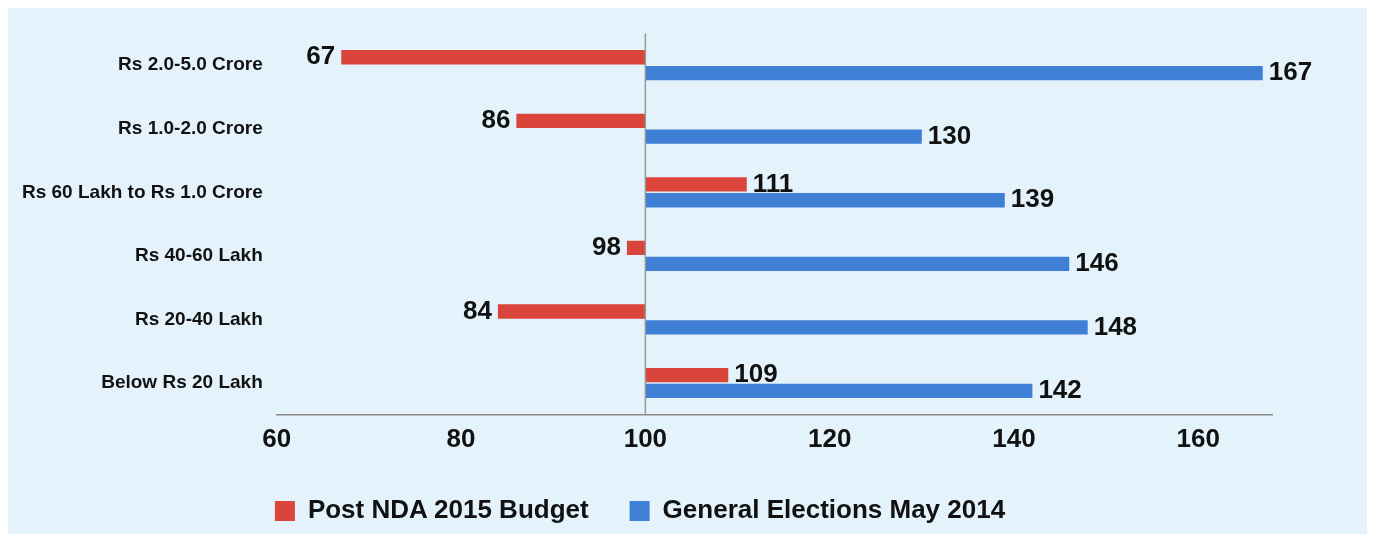 This screenshot has height=542, width=1375. I want to click on x-tick-label: 60, so click(277, 437).